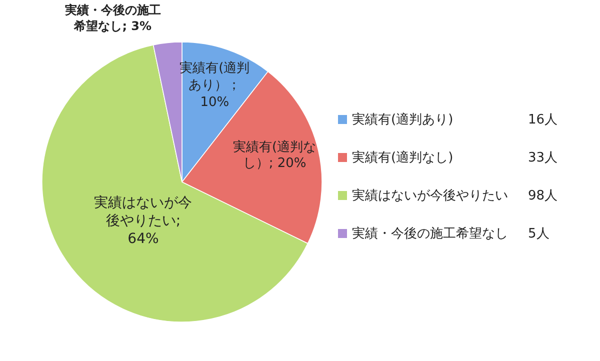 This screenshot has height=361, width=600. What do you see at coordinates (543, 120) in the screenshot?
I see `data-label: 16人` at bounding box center [543, 120].